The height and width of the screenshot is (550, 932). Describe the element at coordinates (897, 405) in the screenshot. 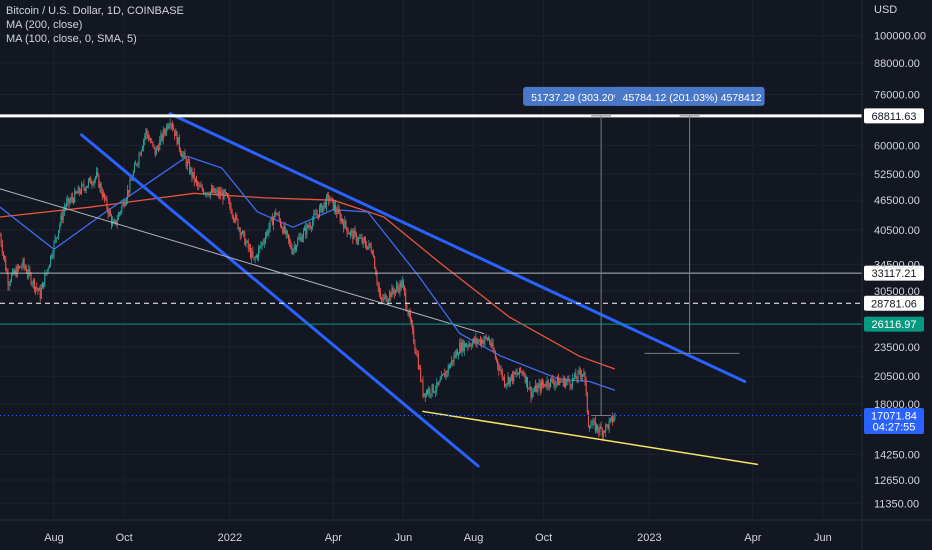

I see `y-tick-label: 18000.00` at that location.